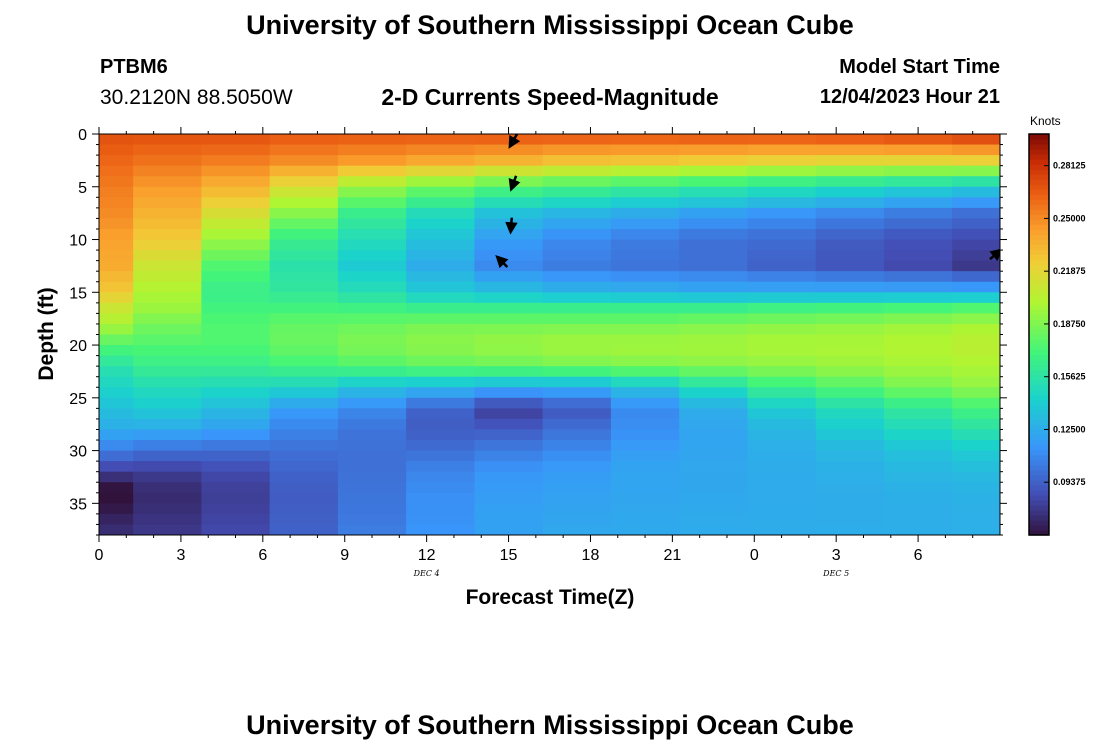 This screenshot has height=750, width=1100. Describe the element at coordinates (180, 555) in the screenshot. I see `x-tick-label: 3` at that location.